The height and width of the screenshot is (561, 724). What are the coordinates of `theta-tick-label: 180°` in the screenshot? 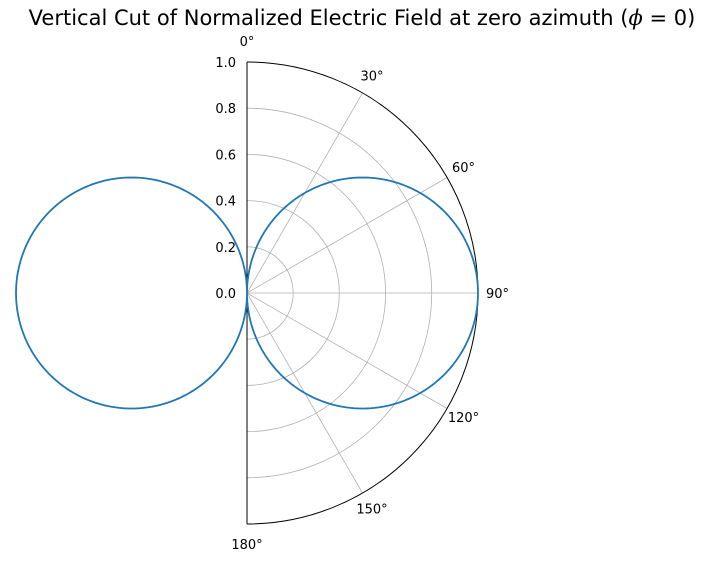 It's located at (246, 545).